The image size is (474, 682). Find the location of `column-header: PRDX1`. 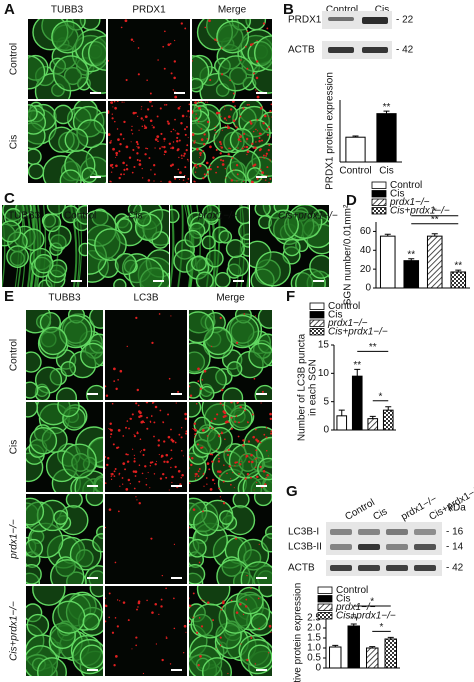

column-header: PRDX1 is located at coordinates (149, 10).